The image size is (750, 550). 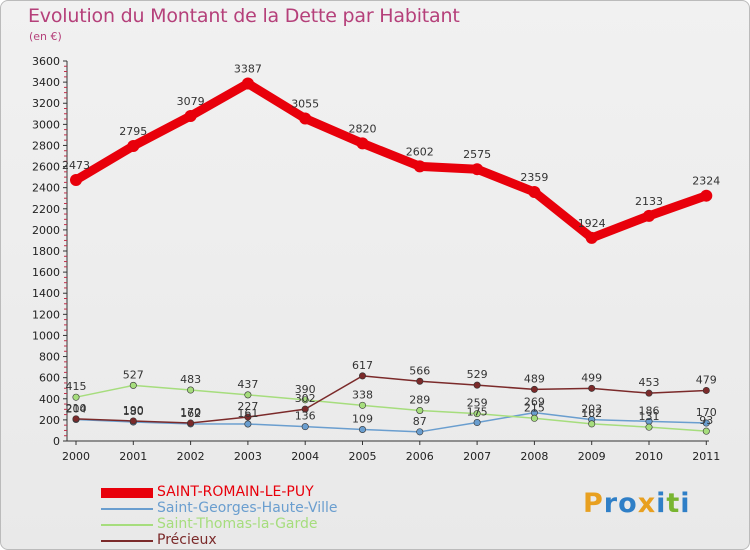 What do you see at coordinates (133, 131) in the screenshot?
I see `data-label: 2795` at bounding box center [133, 131].